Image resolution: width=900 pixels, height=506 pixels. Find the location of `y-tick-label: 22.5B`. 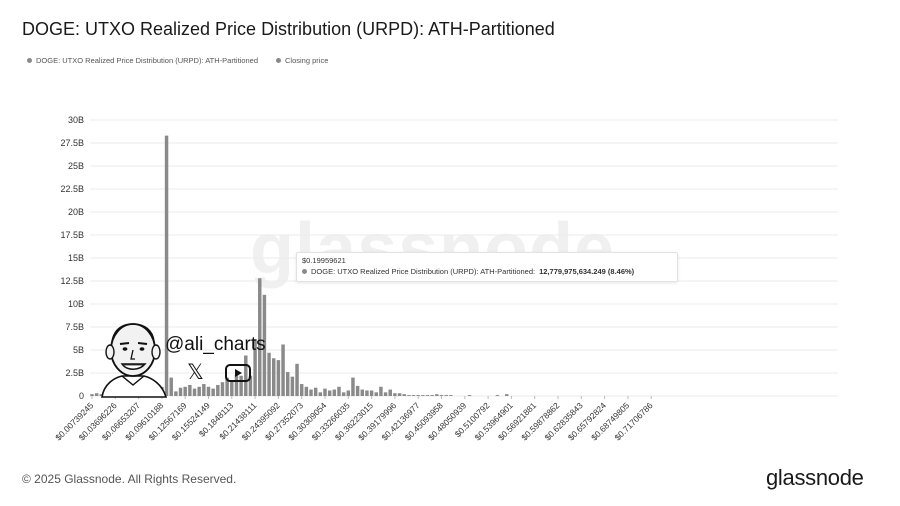

y-tick-label: 22.5B is located at coordinates (72, 189).